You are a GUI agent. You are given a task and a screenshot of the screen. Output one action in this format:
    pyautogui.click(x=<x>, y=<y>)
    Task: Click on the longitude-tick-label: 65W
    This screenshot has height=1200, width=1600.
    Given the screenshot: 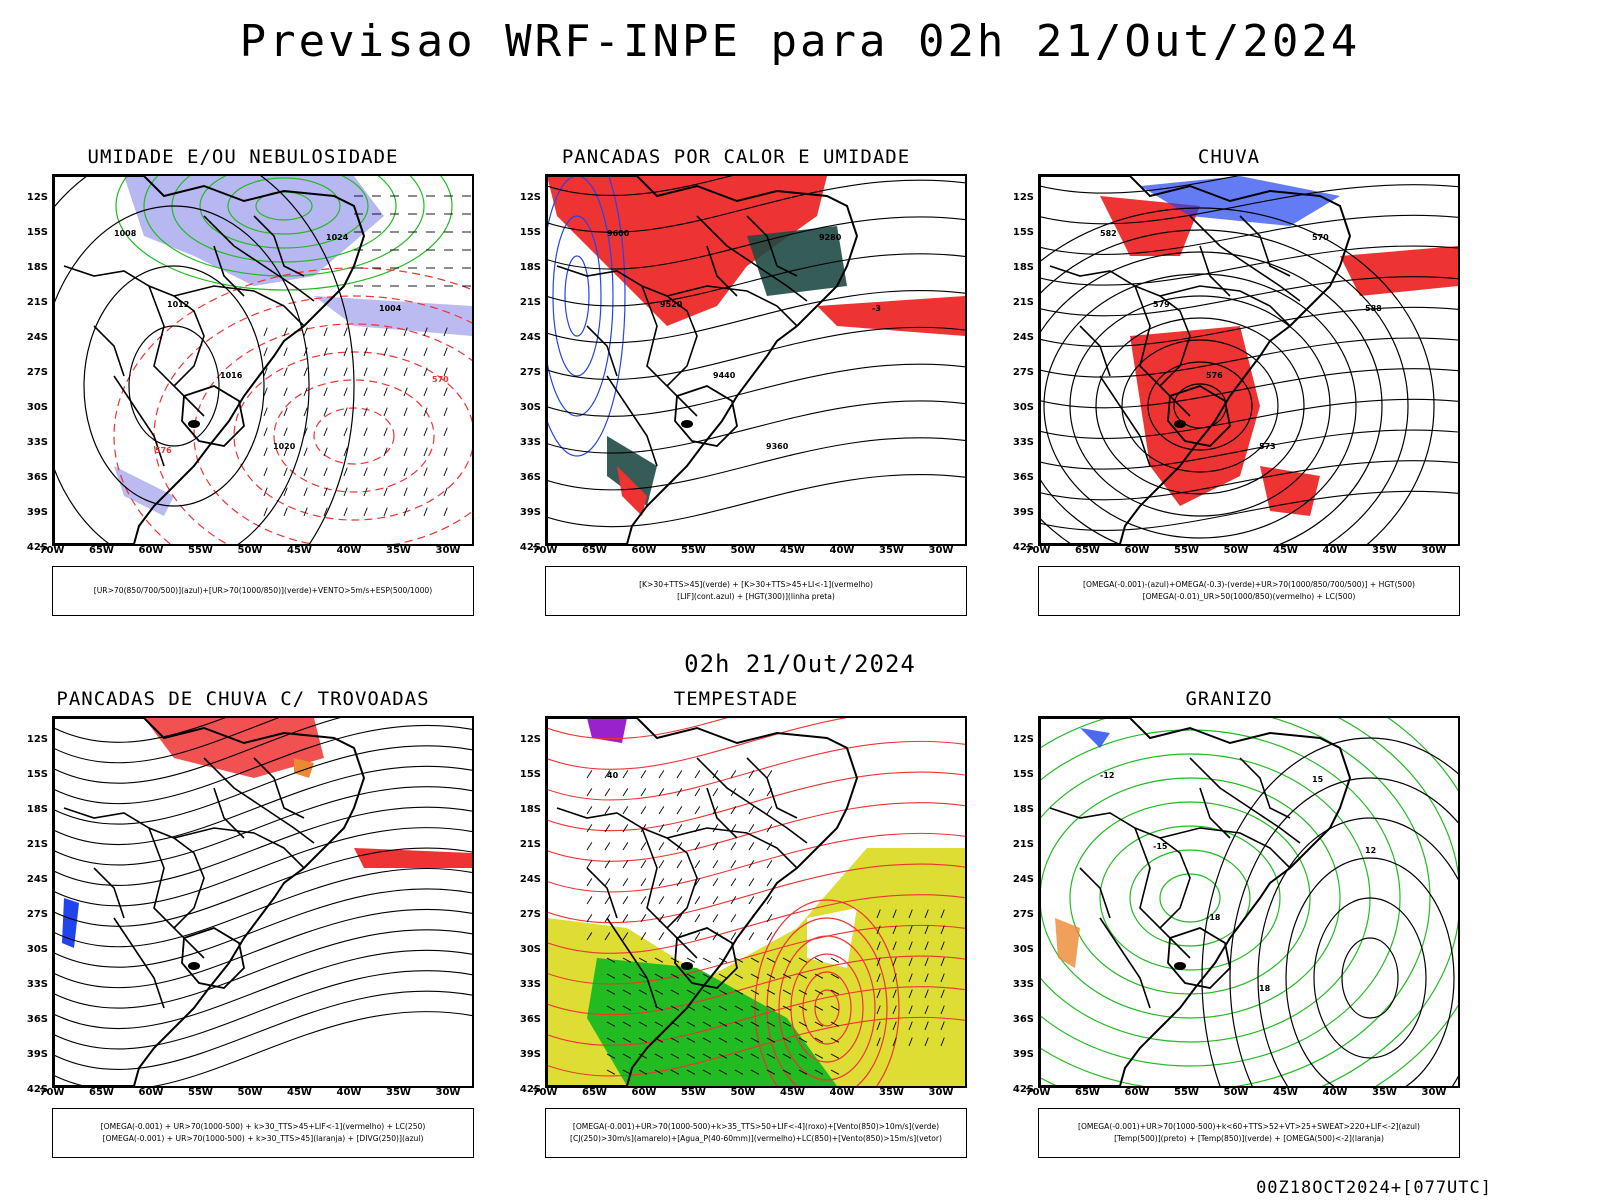 What is the action you would take?
    pyautogui.click(x=1087, y=1092)
    